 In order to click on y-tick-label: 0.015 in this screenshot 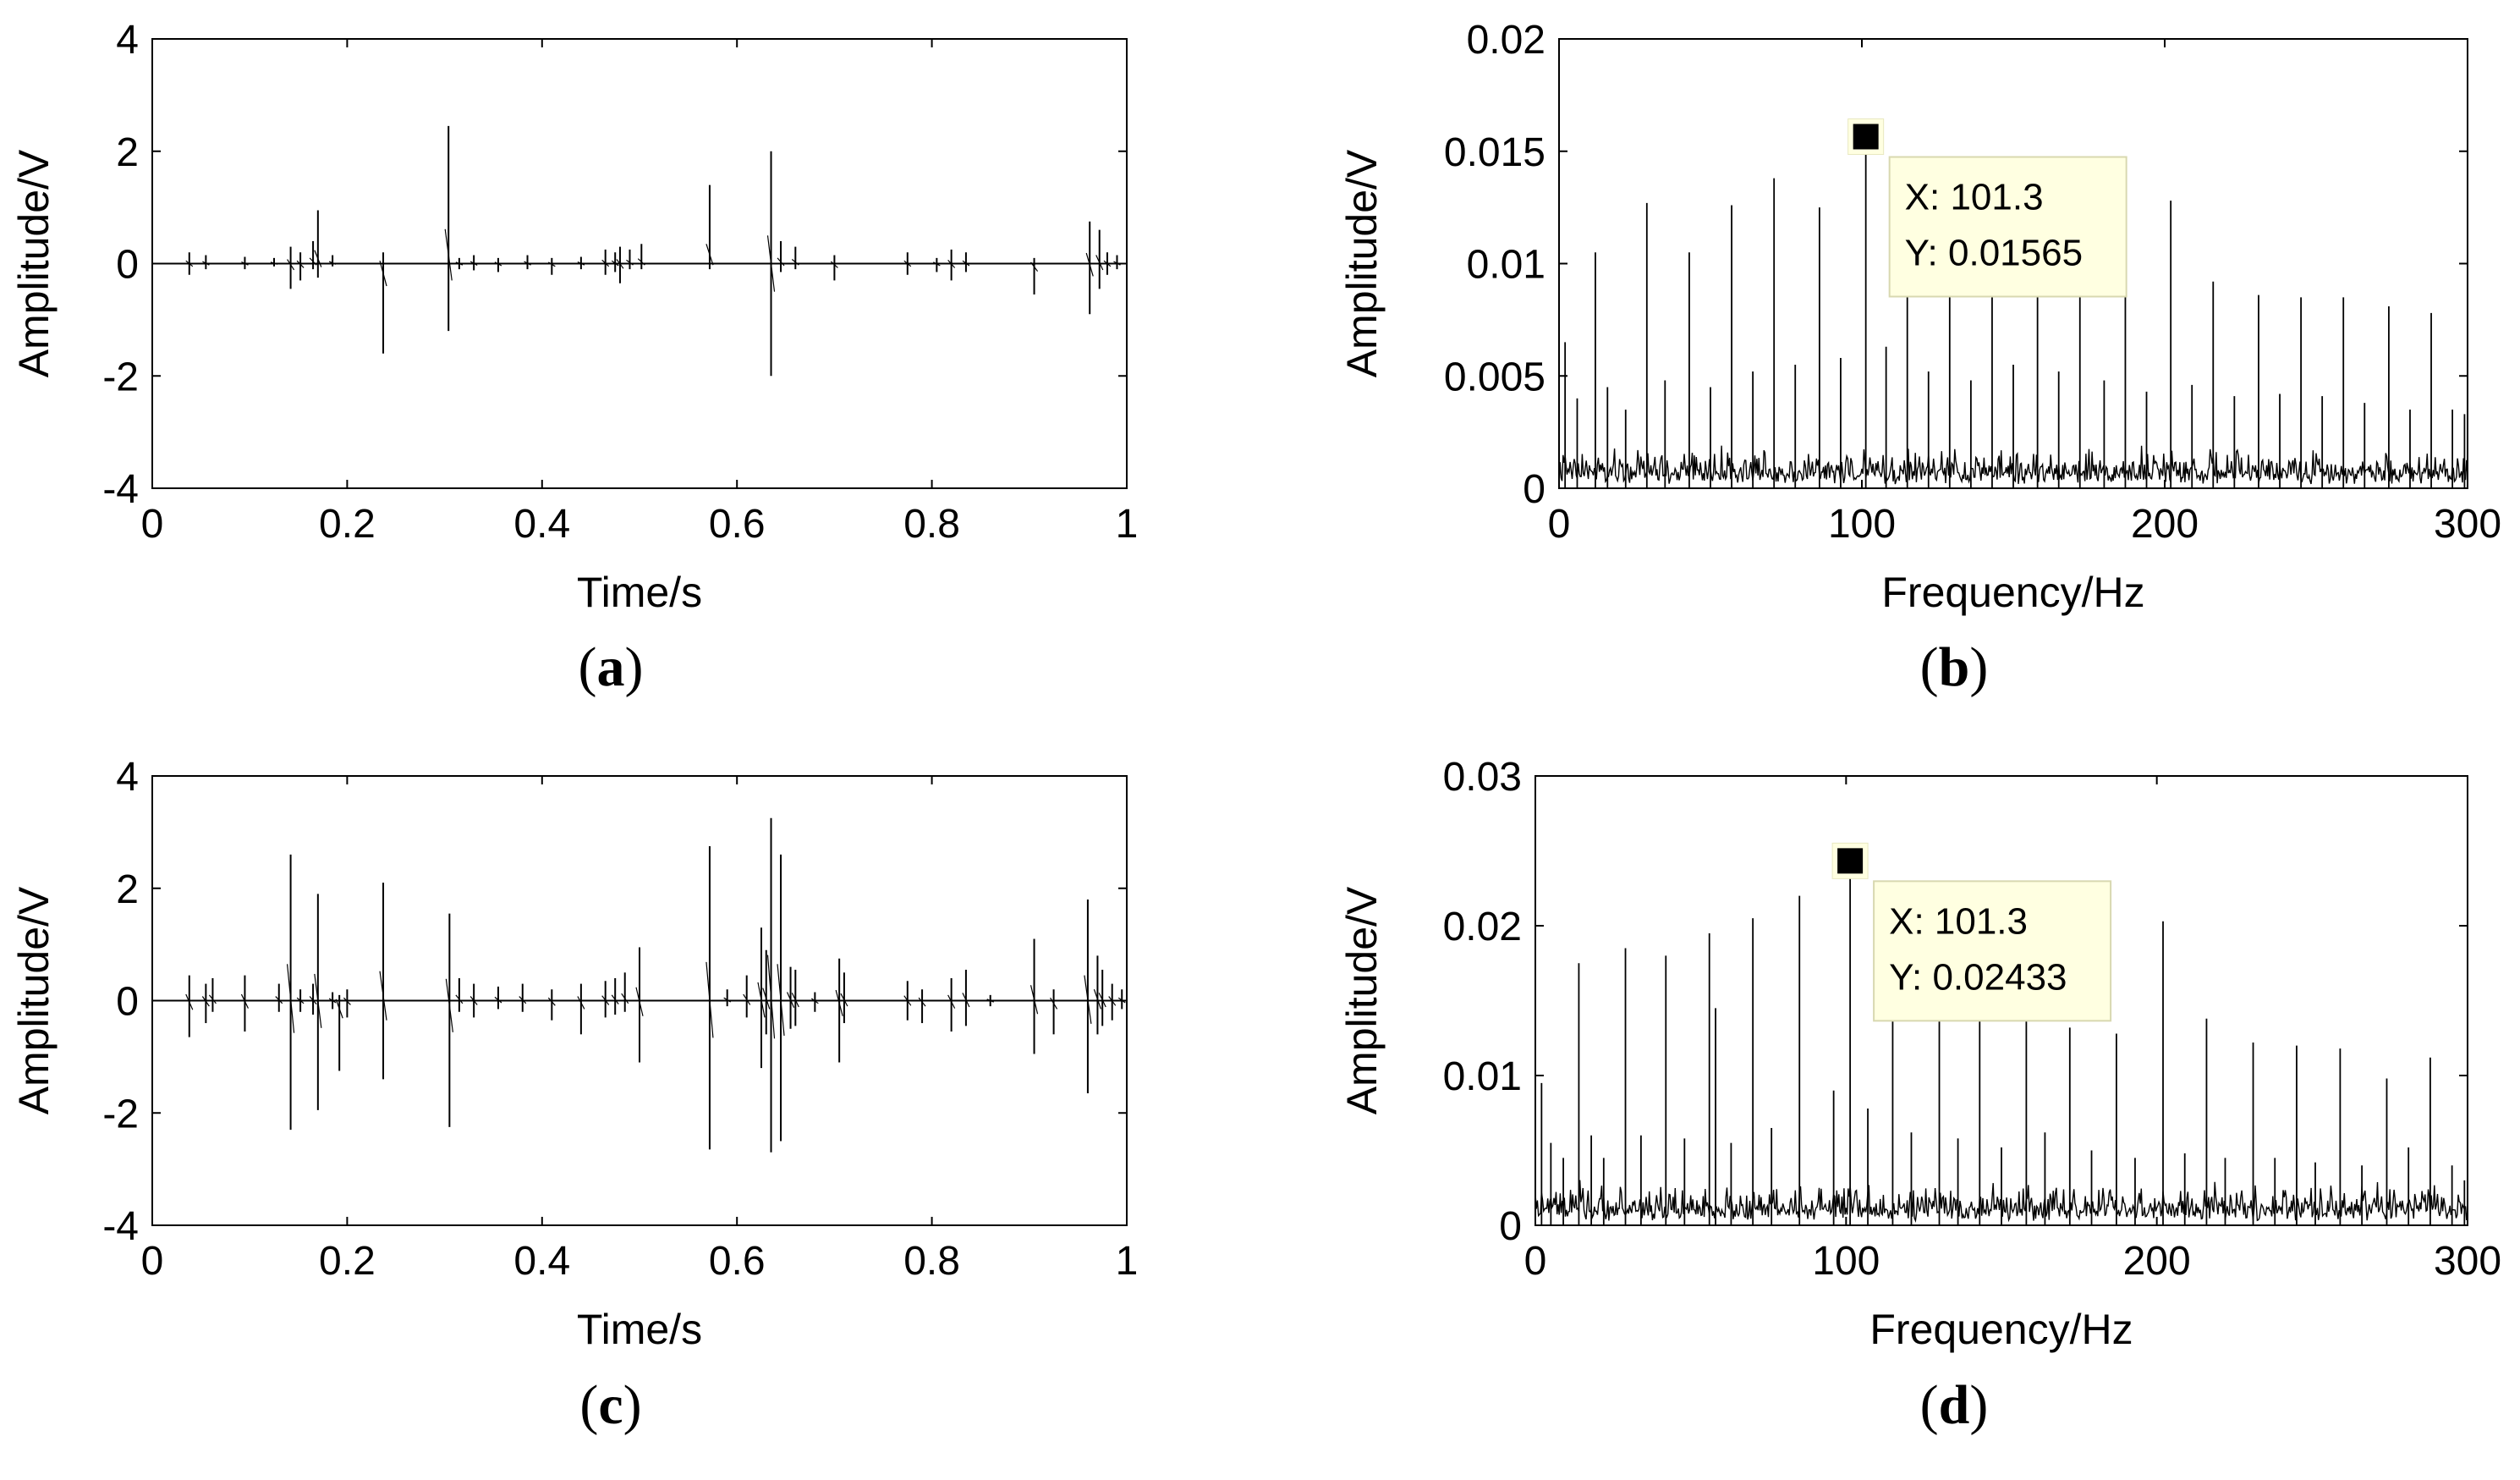, I will do `click(1494, 152)`.